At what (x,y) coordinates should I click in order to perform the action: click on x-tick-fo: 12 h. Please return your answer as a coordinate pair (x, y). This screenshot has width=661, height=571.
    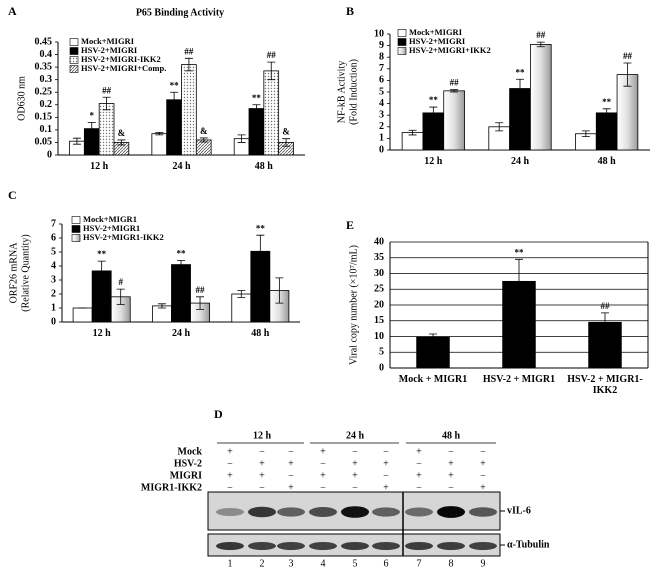
    Looking at the image, I should click on (102, 333).